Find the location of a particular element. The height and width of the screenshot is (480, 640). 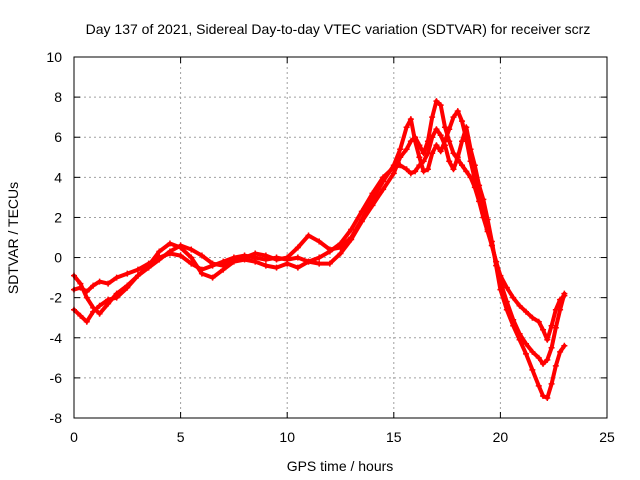

x-tick-label: 0 is located at coordinates (74, 437).